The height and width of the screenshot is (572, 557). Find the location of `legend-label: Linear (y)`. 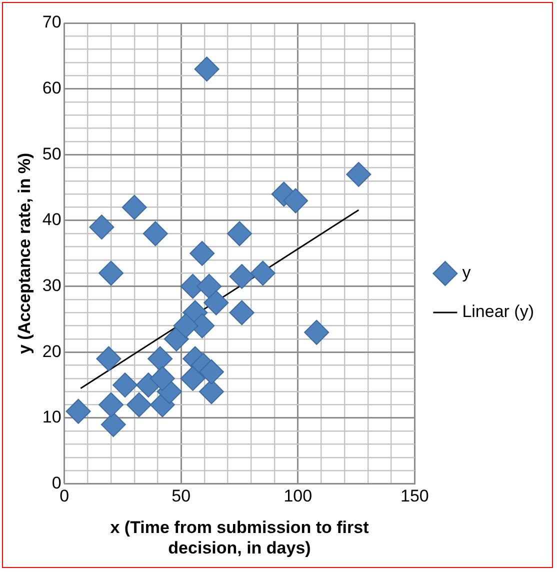

legend-label: Linear (y) is located at coordinates (498, 312).